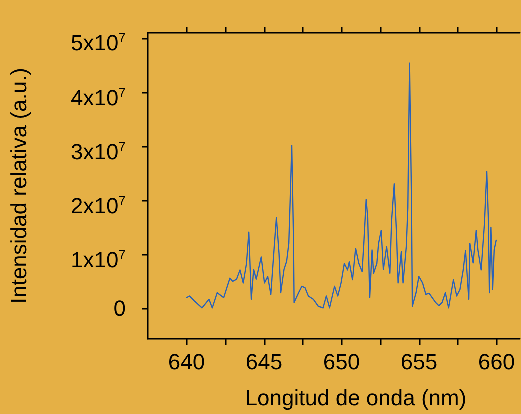 Image resolution: width=521 pixels, height=414 pixels. I want to click on y-axis-title: Intensidad relativa (a.u.), so click(19, 186).